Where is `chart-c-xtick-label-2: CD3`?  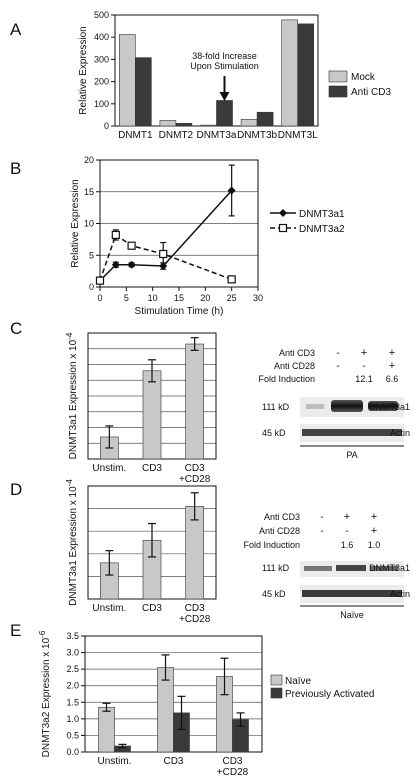
chart-c-xtick-label-2: CD3 is located at coordinates (195, 468).